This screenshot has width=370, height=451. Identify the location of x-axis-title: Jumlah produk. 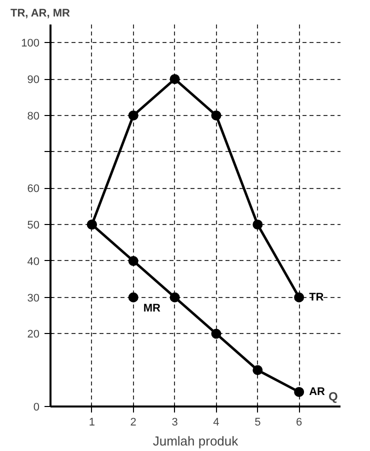
(195, 441).